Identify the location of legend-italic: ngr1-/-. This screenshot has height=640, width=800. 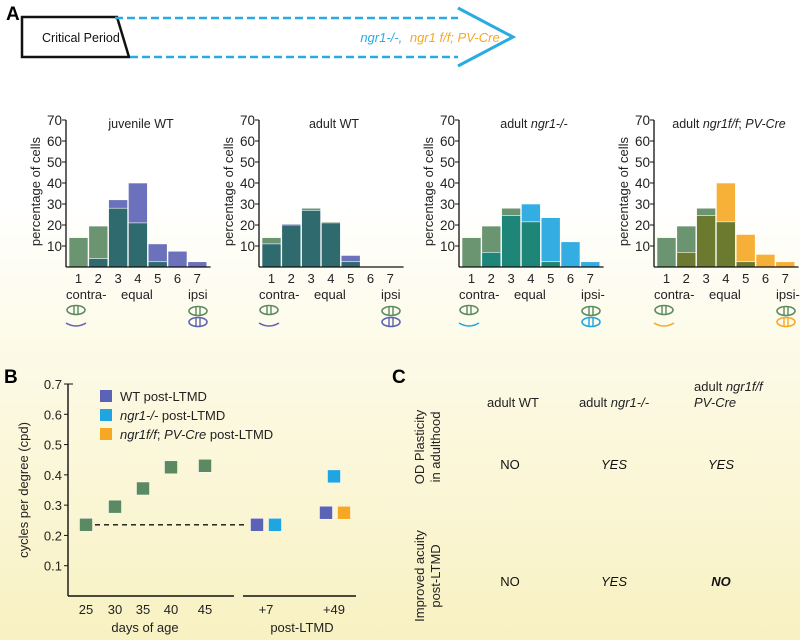
(139, 415).